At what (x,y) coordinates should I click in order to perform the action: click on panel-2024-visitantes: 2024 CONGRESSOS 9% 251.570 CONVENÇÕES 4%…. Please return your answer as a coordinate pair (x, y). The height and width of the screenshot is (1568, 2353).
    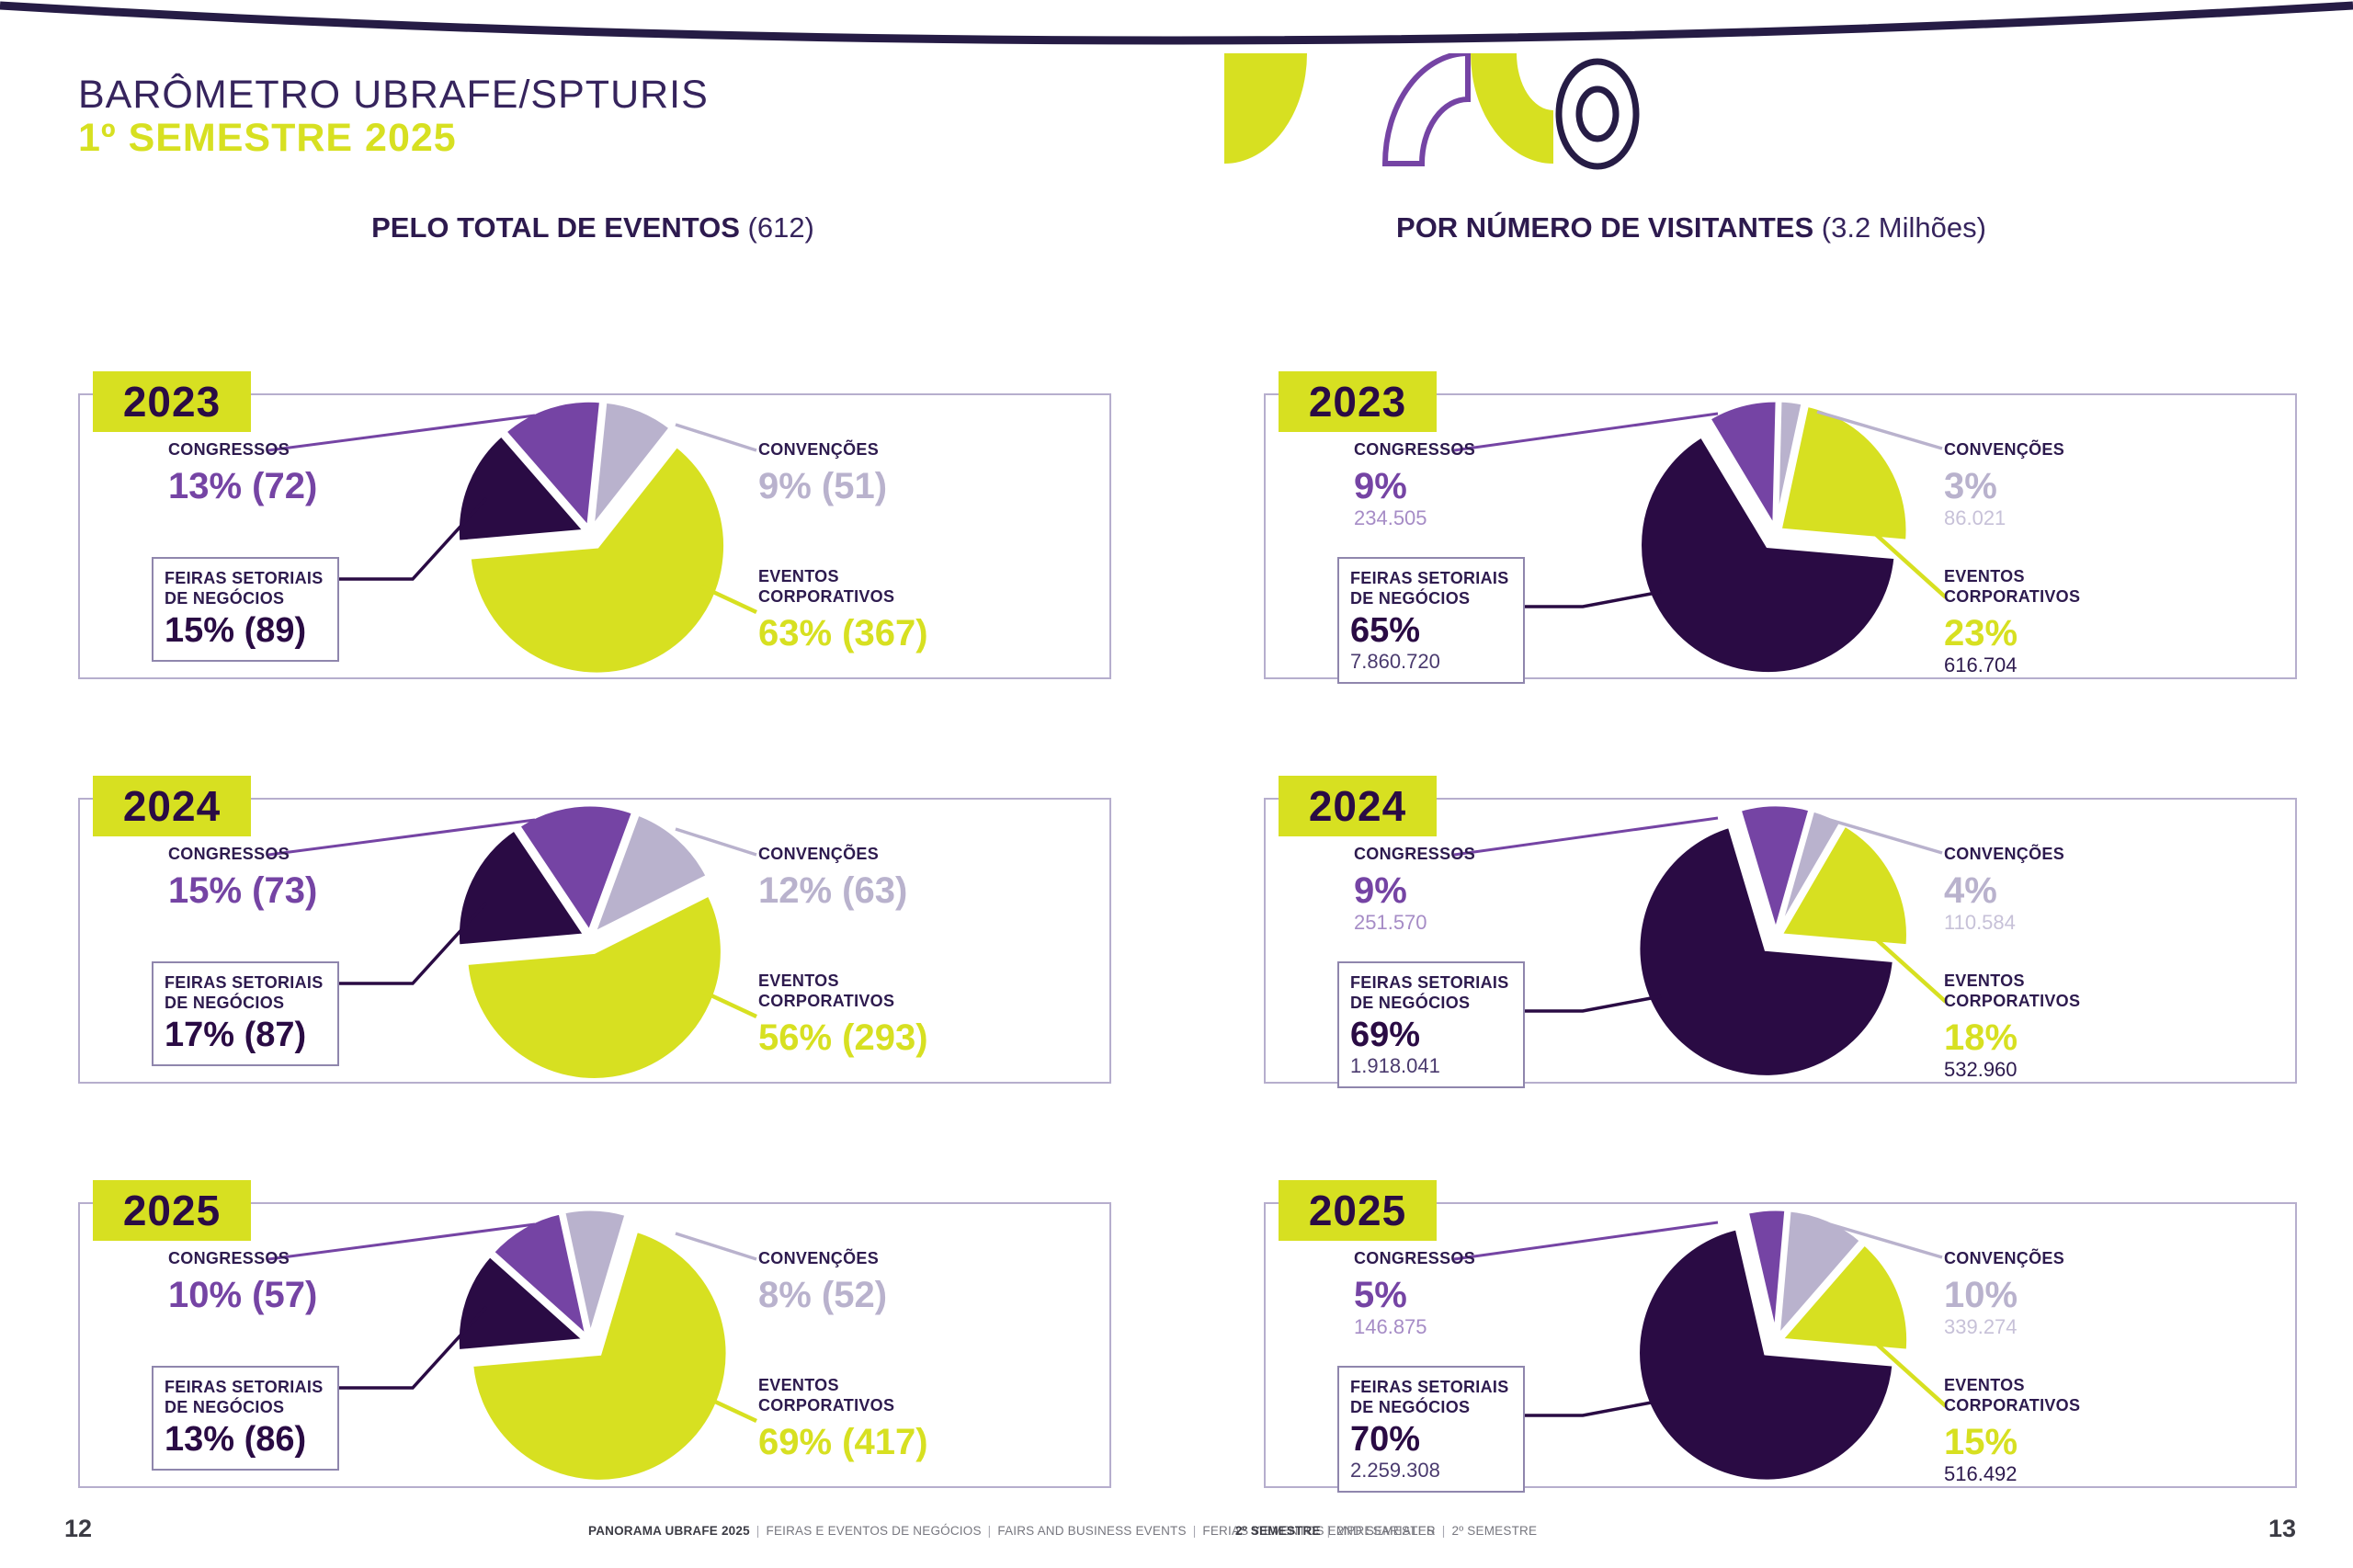
    Looking at the image, I should click on (1780, 932).